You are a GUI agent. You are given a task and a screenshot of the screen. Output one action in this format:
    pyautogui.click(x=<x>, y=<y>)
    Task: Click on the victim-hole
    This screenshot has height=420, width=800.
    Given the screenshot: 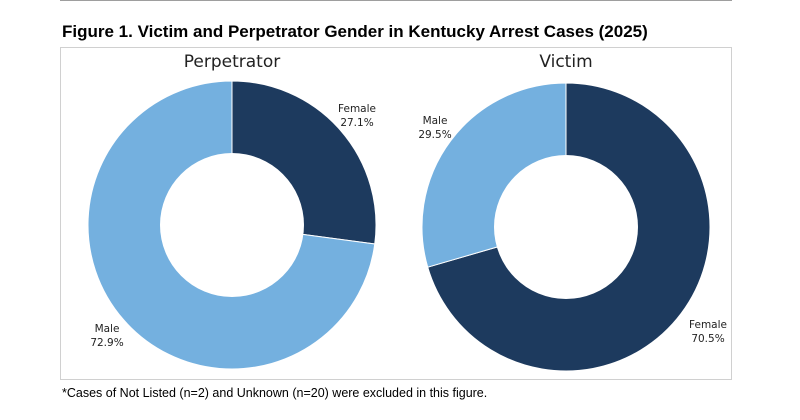 What is the action you would take?
    pyautogui.click(x=566, y=227)
    